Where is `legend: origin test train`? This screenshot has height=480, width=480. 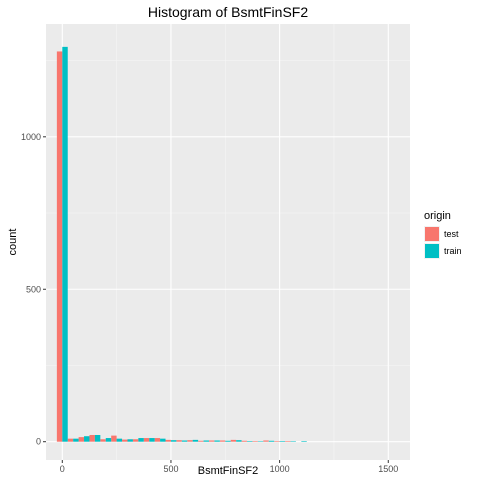 legend: origin test train is located at coordinates (443, 234).